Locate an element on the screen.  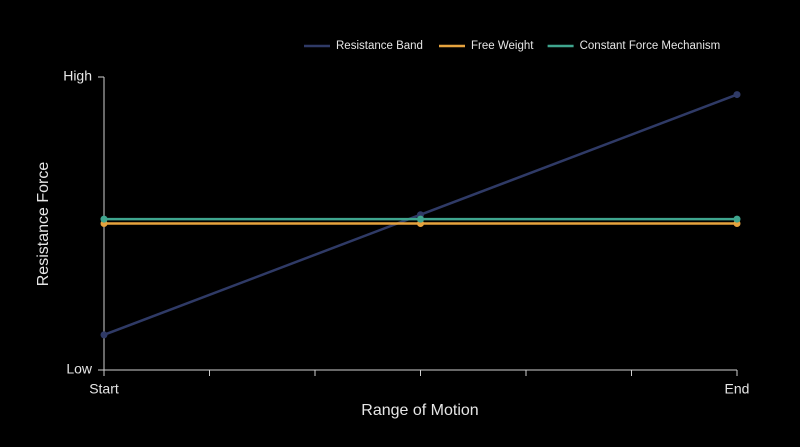
x-tick-label: End is located at coordinates (737, 389).